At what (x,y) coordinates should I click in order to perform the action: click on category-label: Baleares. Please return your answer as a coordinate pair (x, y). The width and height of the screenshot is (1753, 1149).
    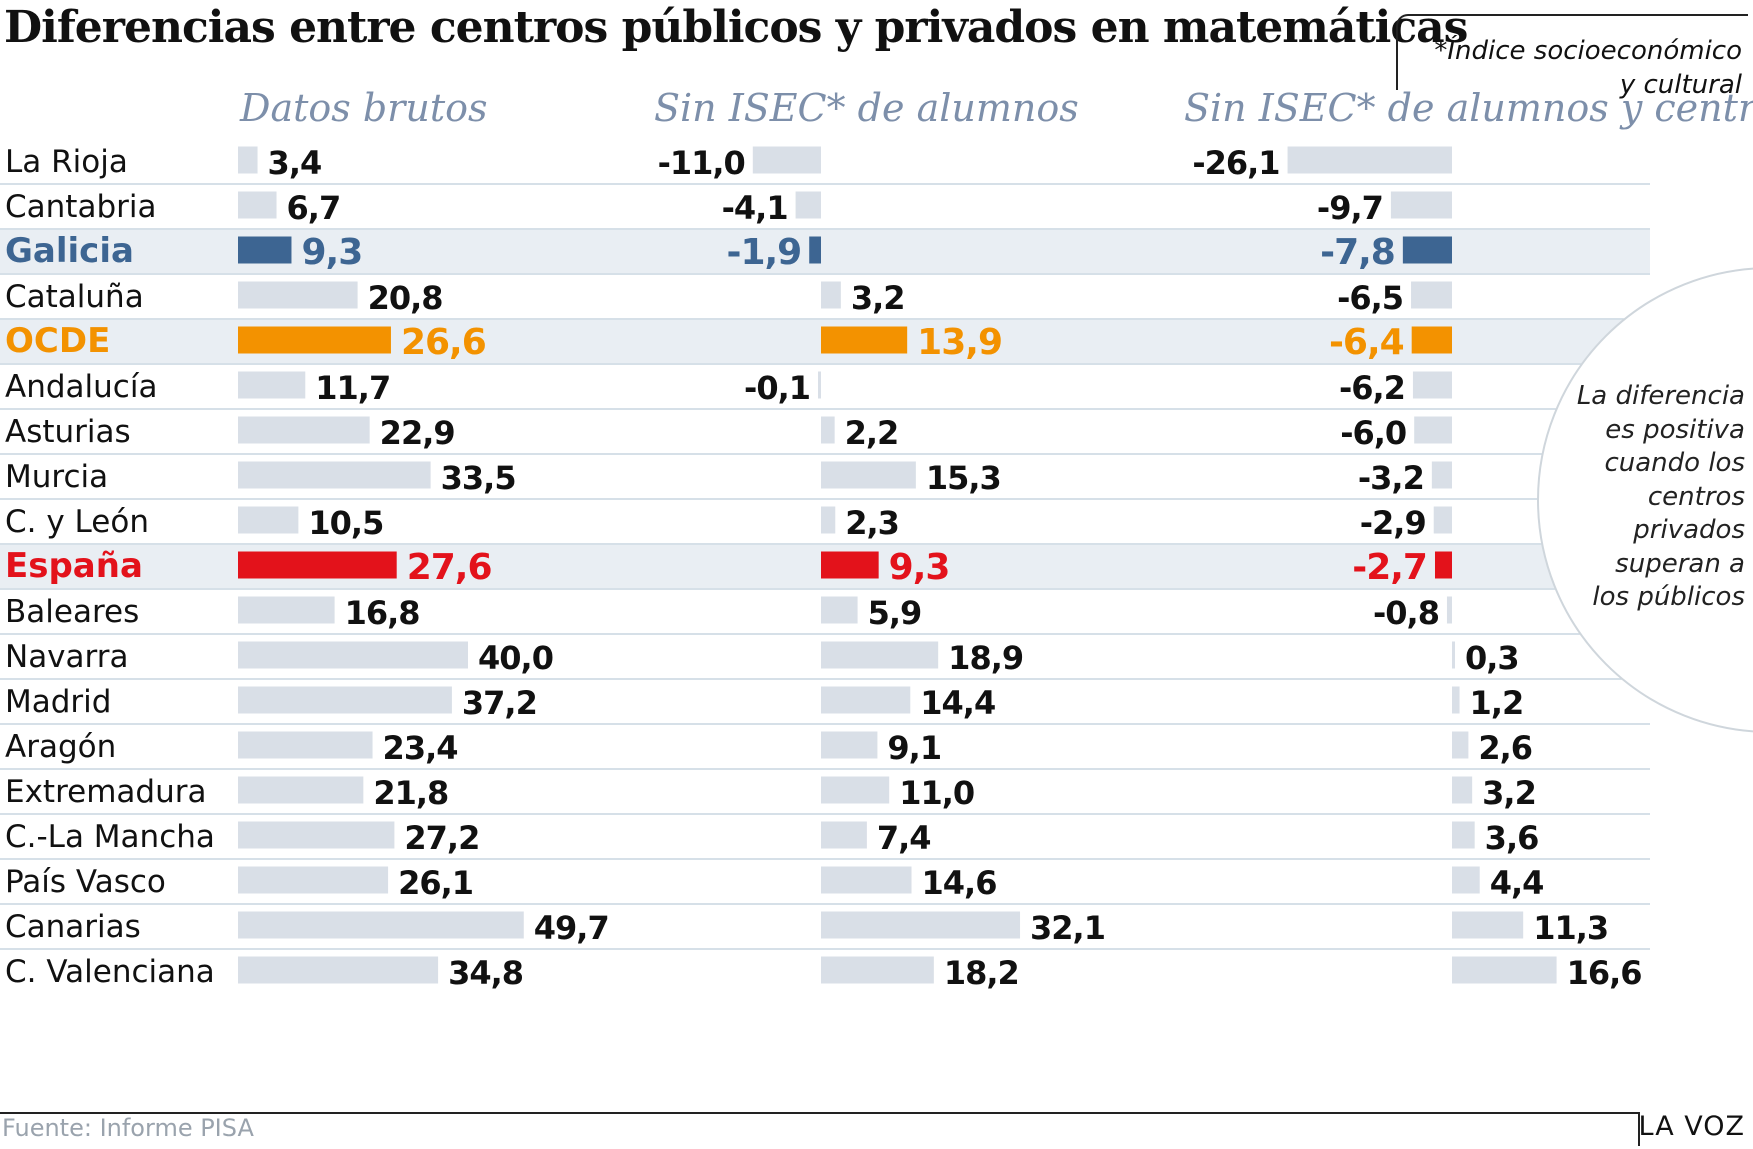
    Looking at the image, I should click on (72, 612).